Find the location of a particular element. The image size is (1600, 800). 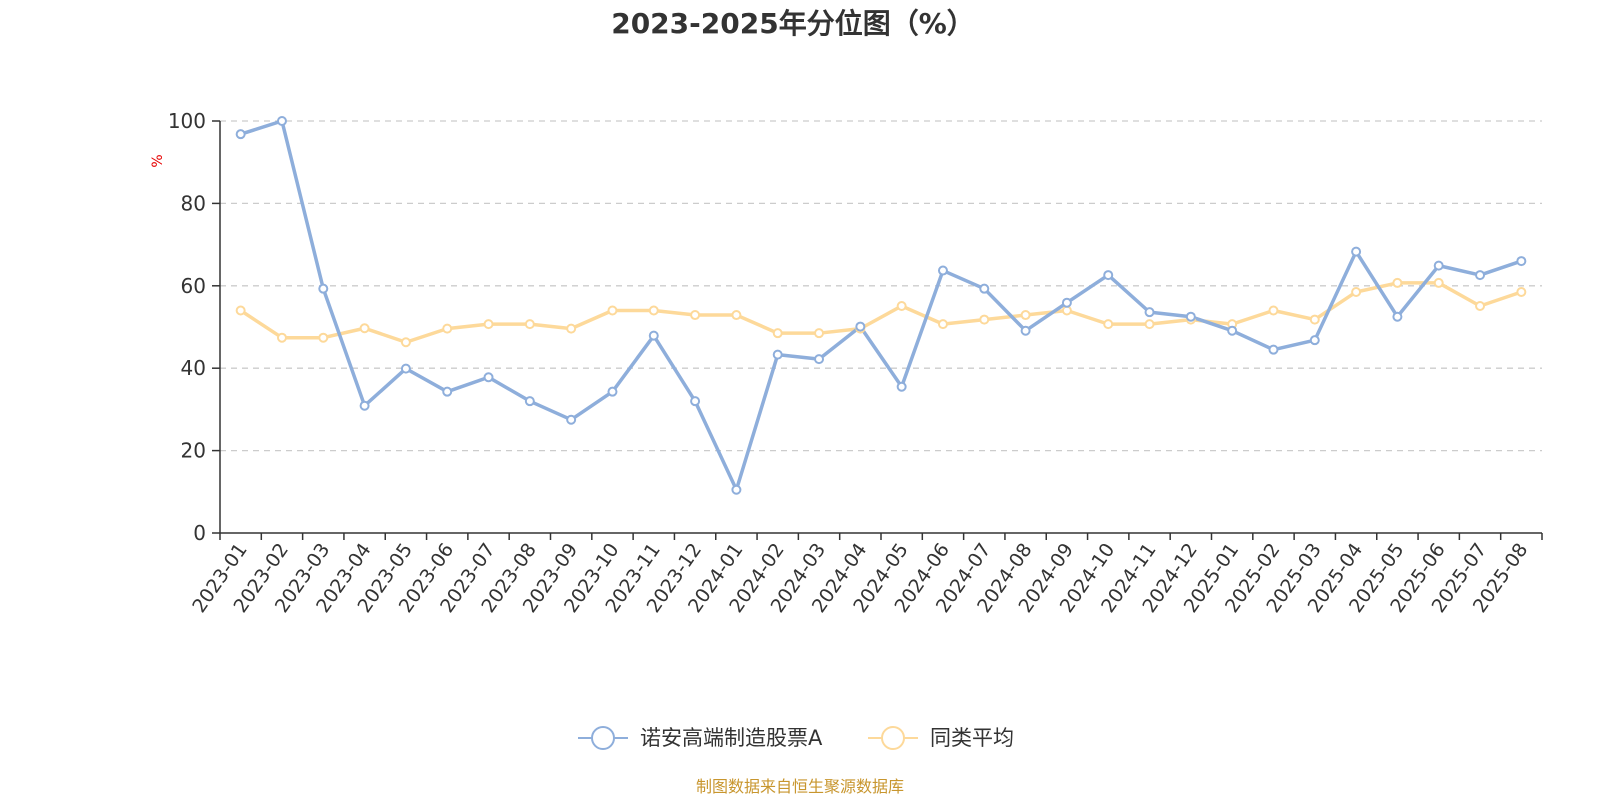

legend-item-series-1: 诺安高端制造股票A is located at coordinates (700, 738).